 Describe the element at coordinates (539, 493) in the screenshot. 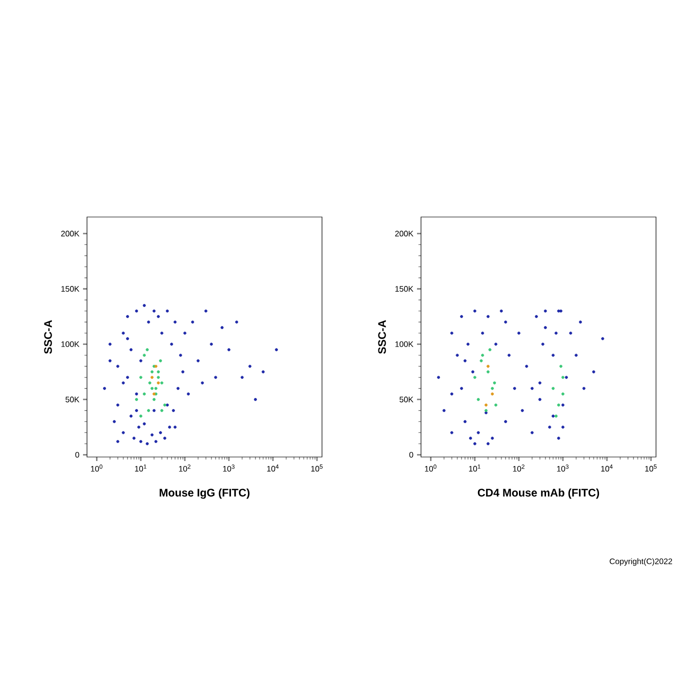

I see `x-axis-title: CD4 Mouse mAb (FITC)` at that location.